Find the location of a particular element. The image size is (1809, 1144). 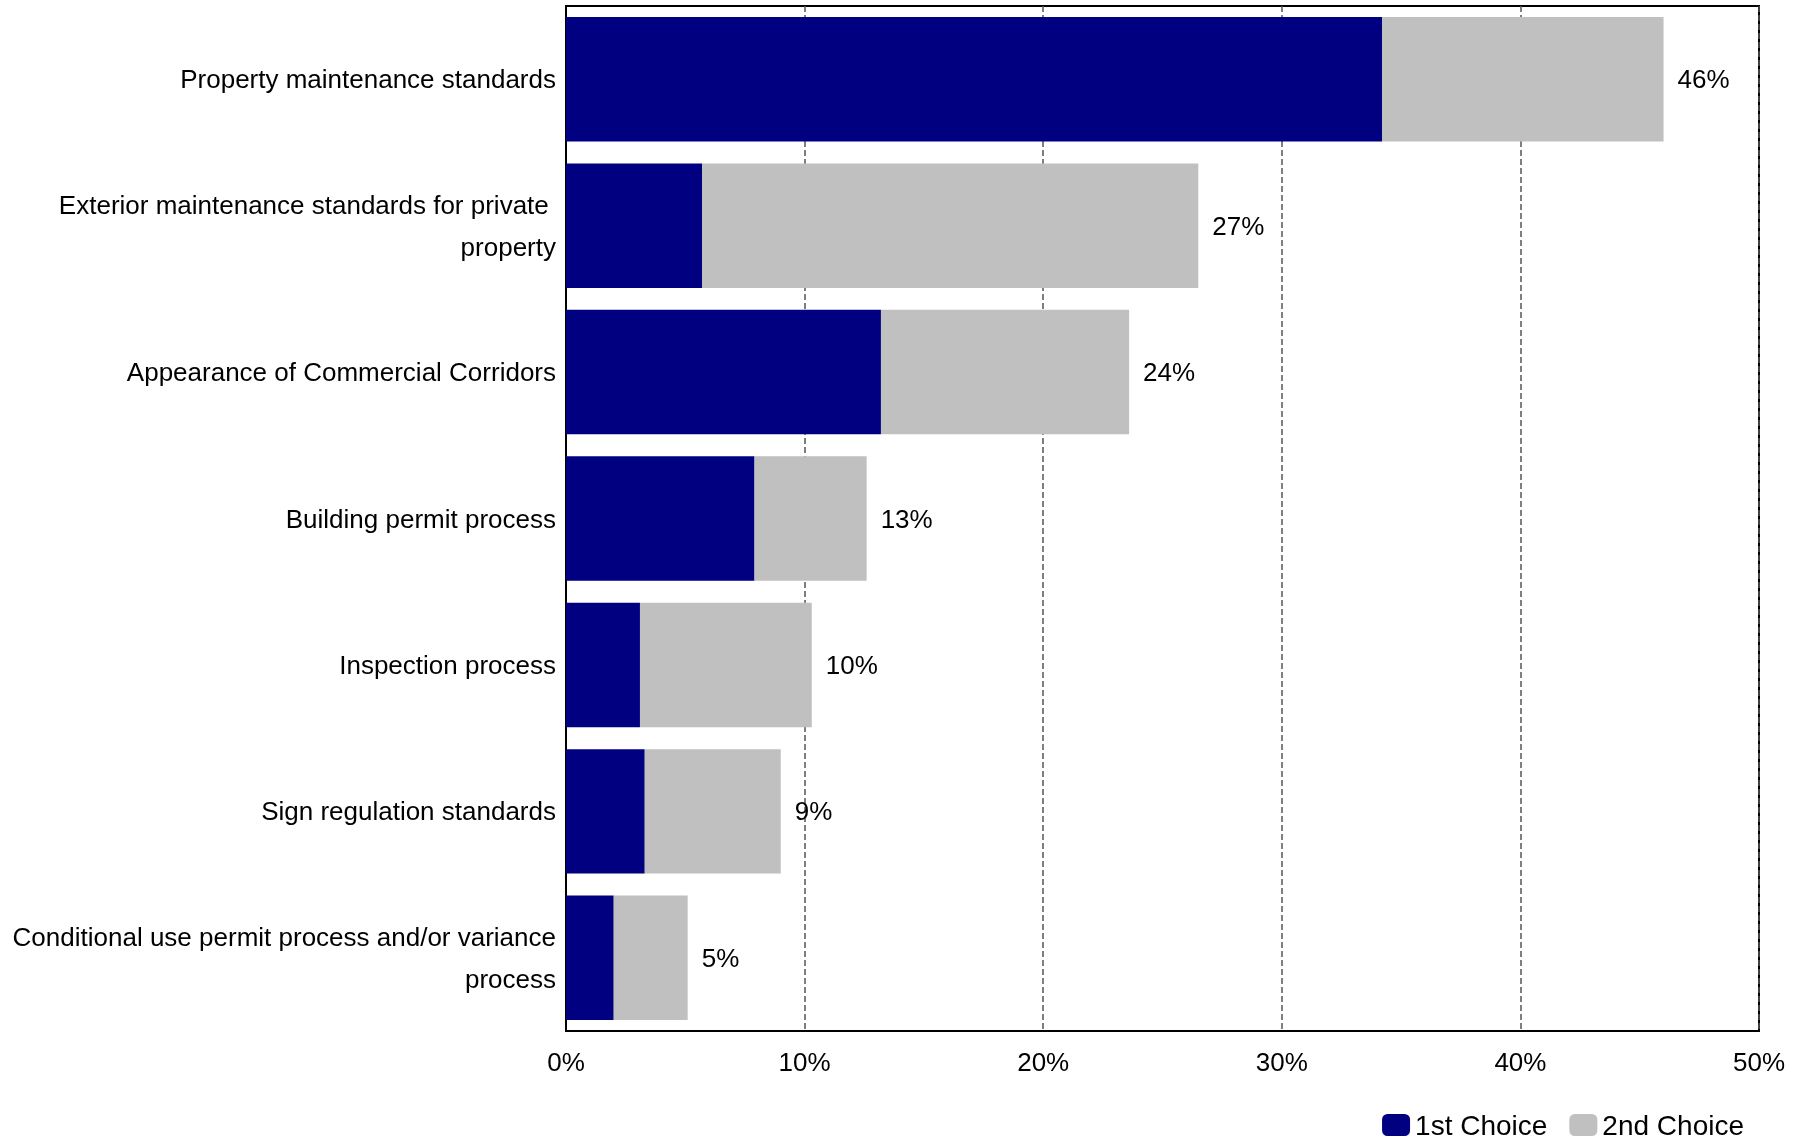

legend-label: 1st Choice is located at coordinates (1481, 1125).